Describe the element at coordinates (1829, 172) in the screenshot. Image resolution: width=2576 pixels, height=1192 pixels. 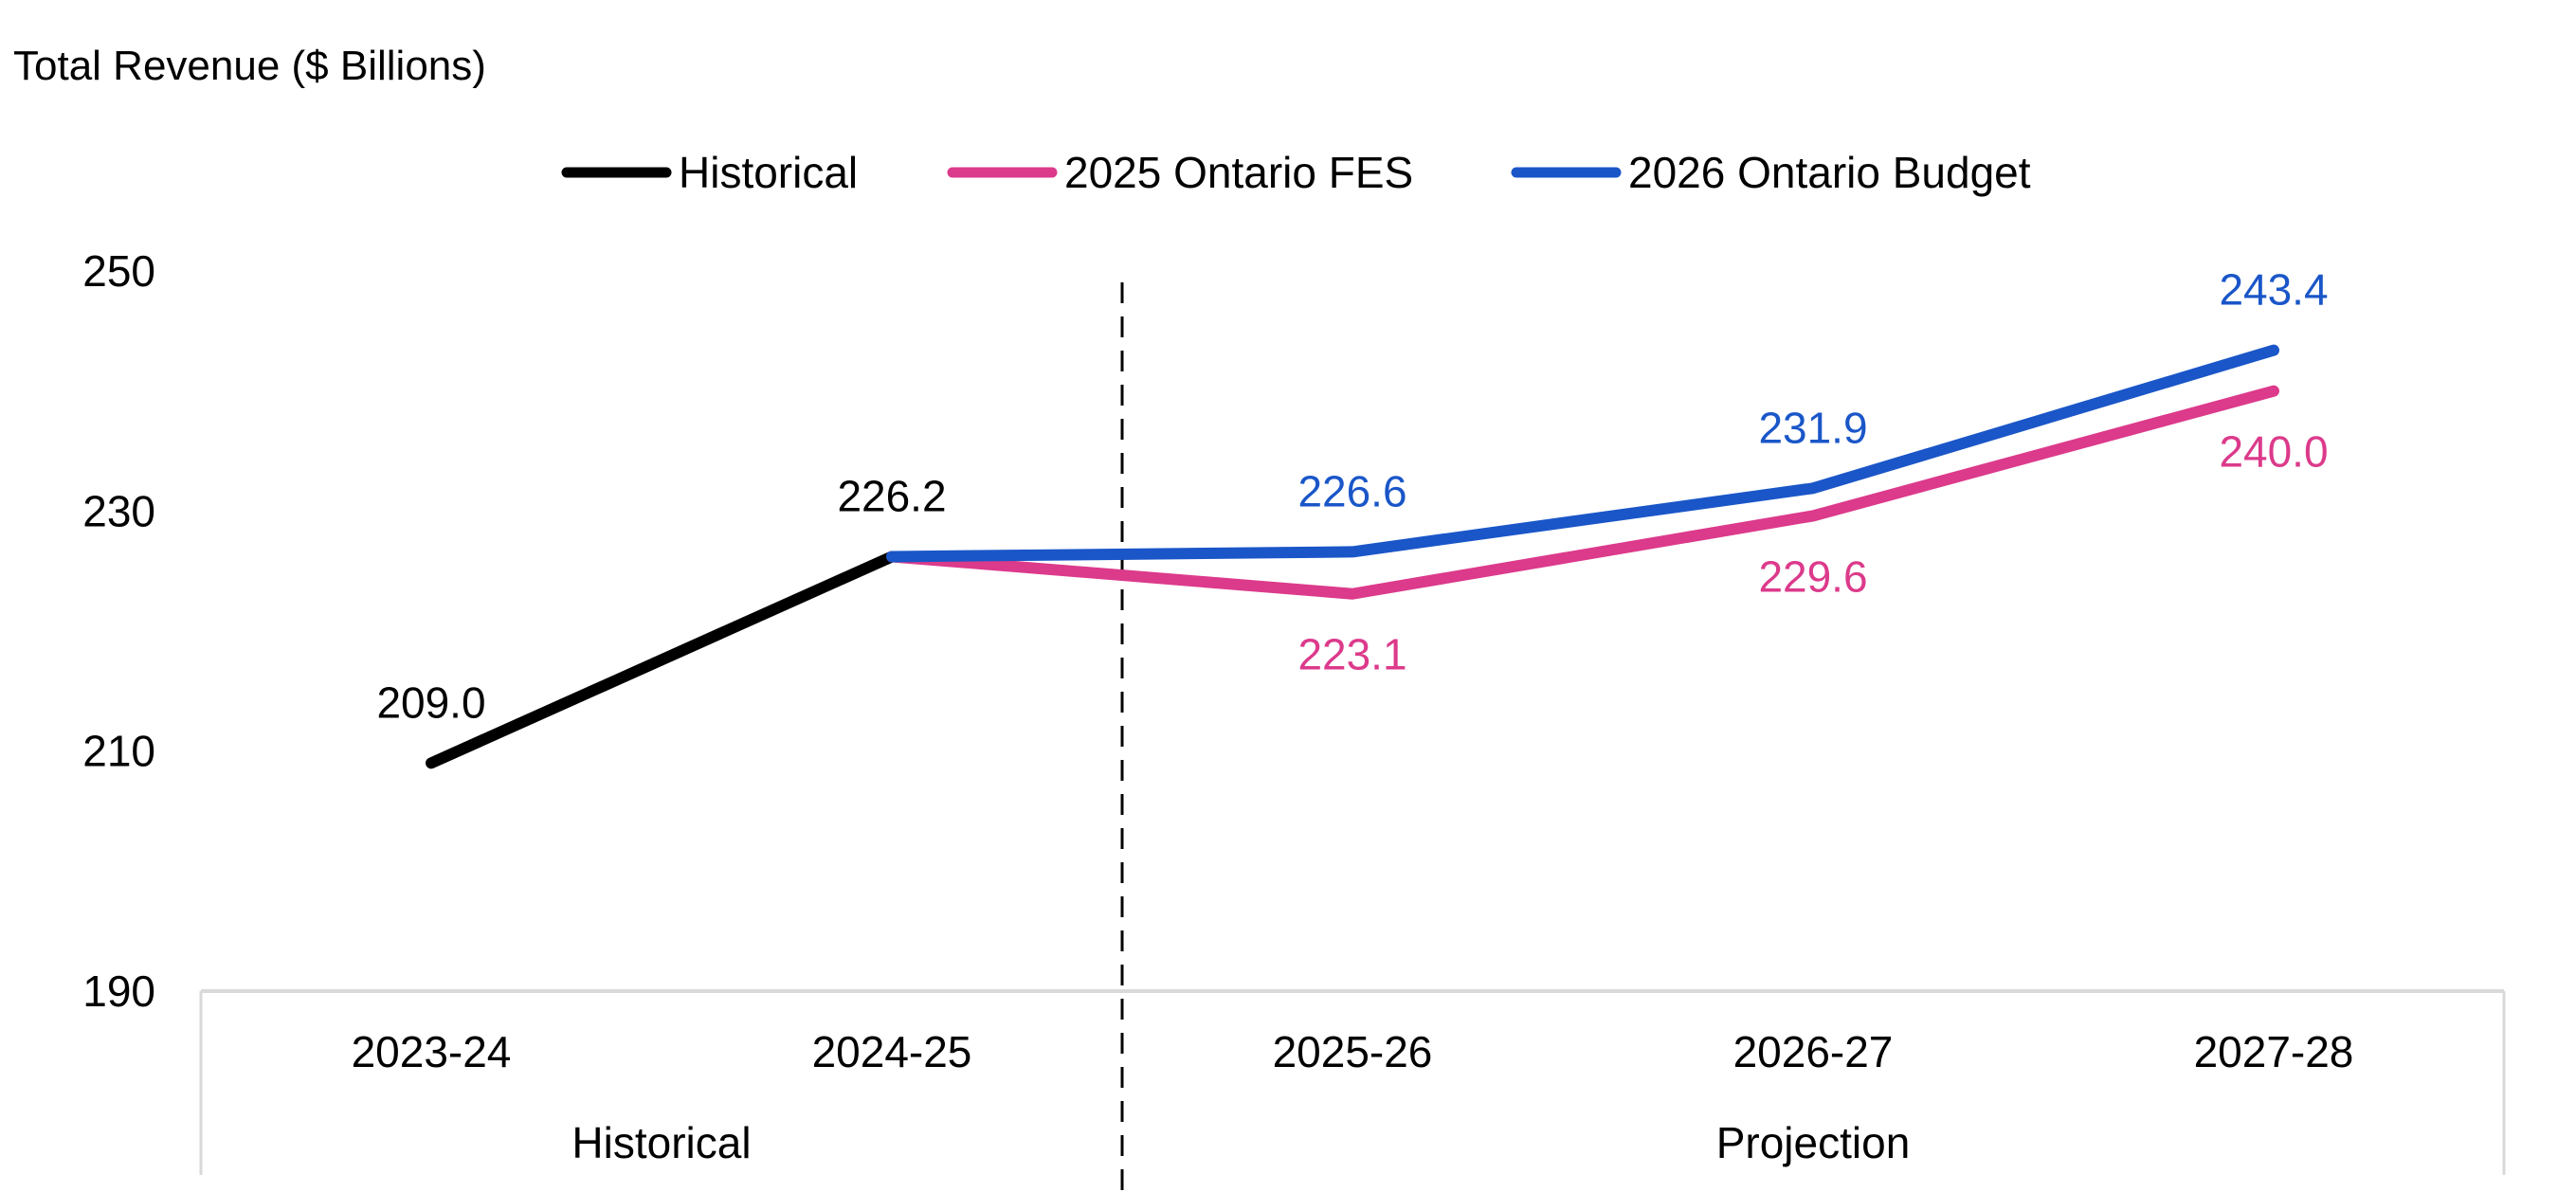
I see `legend-label: 2026 Ontario Budget` at that location.